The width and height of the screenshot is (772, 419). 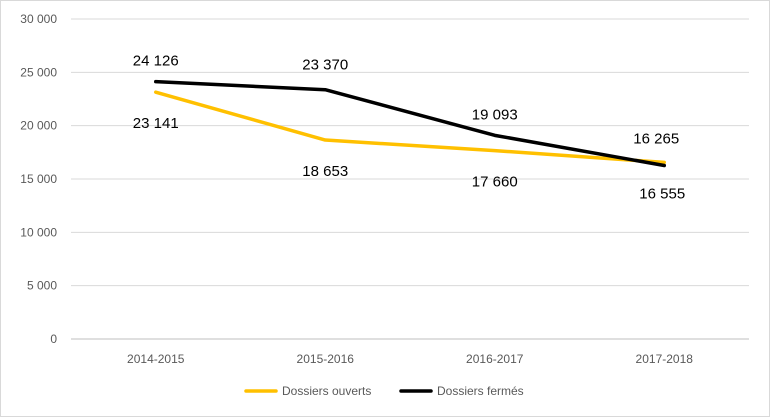 I want to click on data-label-dossiers-fermes: 24 126, so click(x=156, y=61).